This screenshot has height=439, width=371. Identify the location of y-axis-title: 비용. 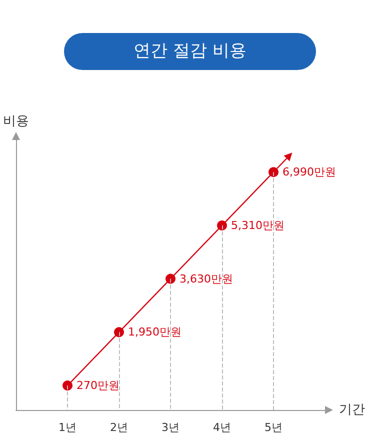
(16, 121).